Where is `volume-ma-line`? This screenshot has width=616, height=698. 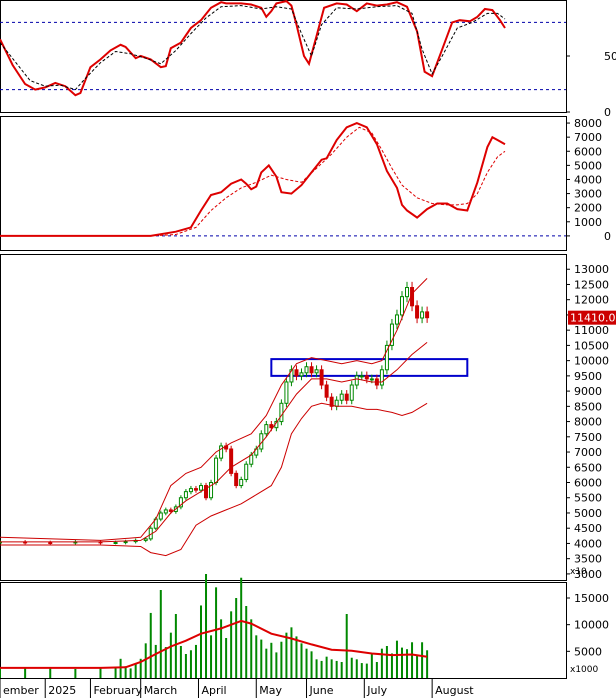 volume-ma-line is located at coordinates (214, 644).